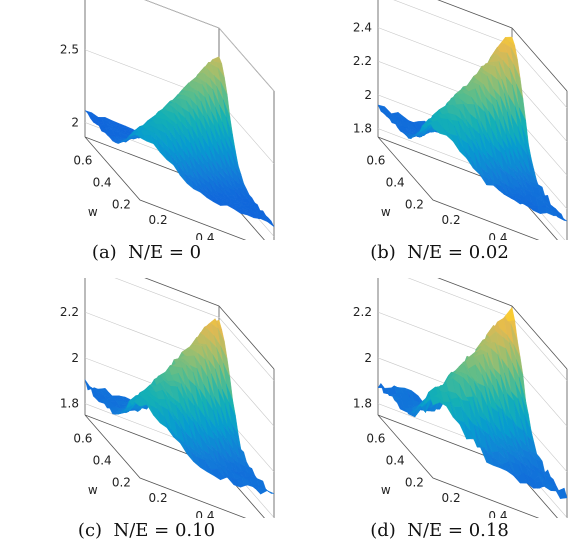 This screenshot has height=556, width=586. What do you see at coordinates (439, 530) in the screenshot?
I see `caption-d: (d) N/E = 0.18` at bounding box center [439, 530].